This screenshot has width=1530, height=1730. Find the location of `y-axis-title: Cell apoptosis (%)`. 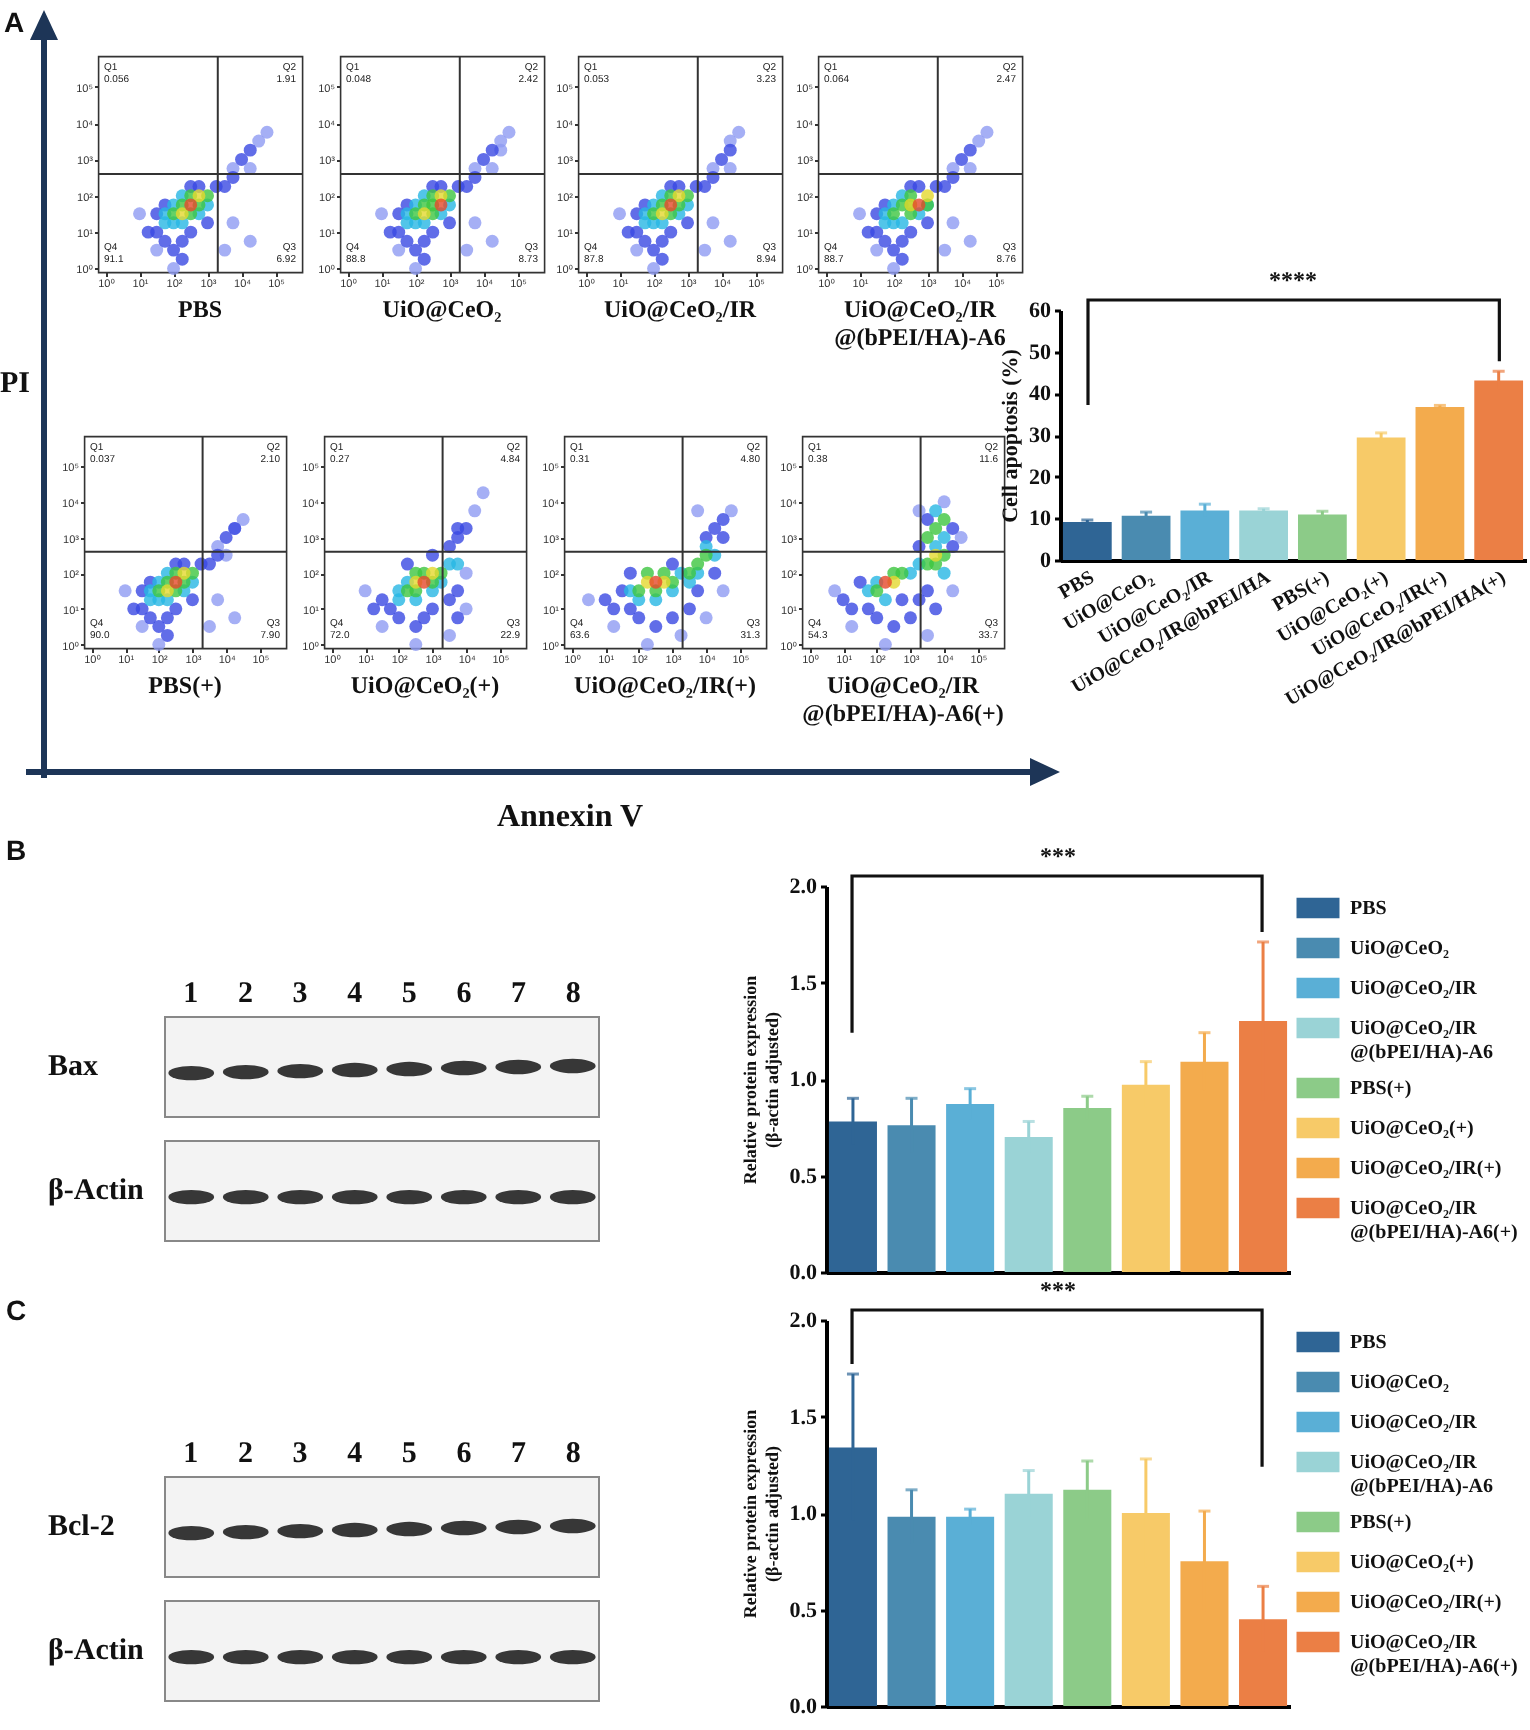

y-axis-title: Cell apoptosis (%) is located at coordinates (1011, 435).